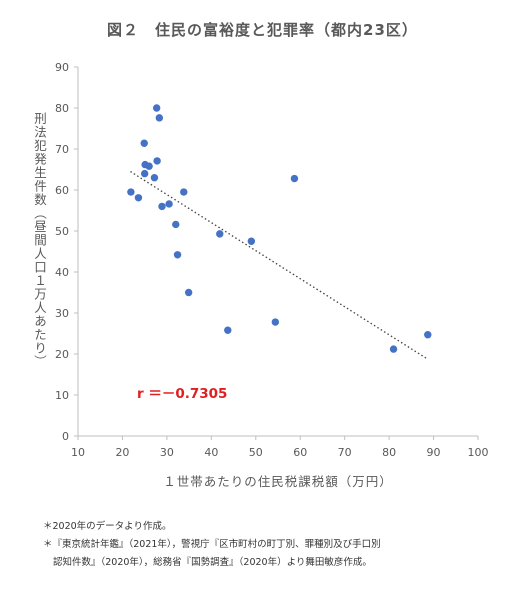 The width and height of the screenshot is (525, 600). Describe the element at coordinates (389, 452) in the screenshot. I see `x-tick-label: 80` at that location.